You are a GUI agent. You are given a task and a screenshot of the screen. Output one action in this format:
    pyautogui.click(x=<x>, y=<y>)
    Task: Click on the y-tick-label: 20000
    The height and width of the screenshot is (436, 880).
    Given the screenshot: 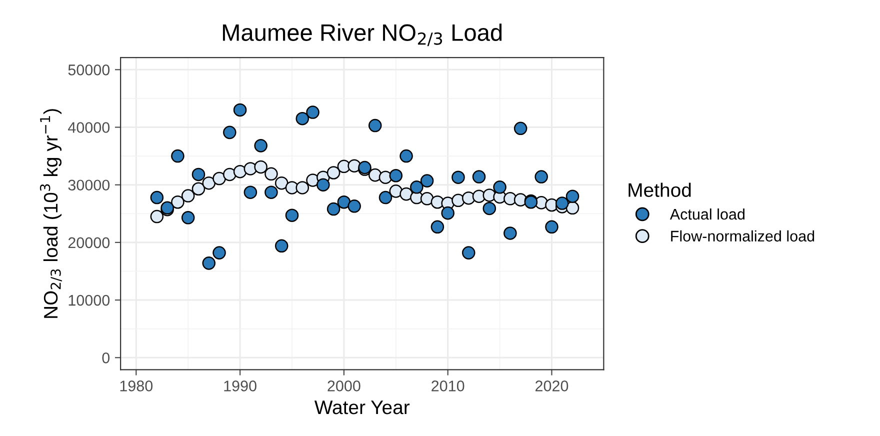 What is the action you would take?
    pyautogui.click(x=89, y=242)
    